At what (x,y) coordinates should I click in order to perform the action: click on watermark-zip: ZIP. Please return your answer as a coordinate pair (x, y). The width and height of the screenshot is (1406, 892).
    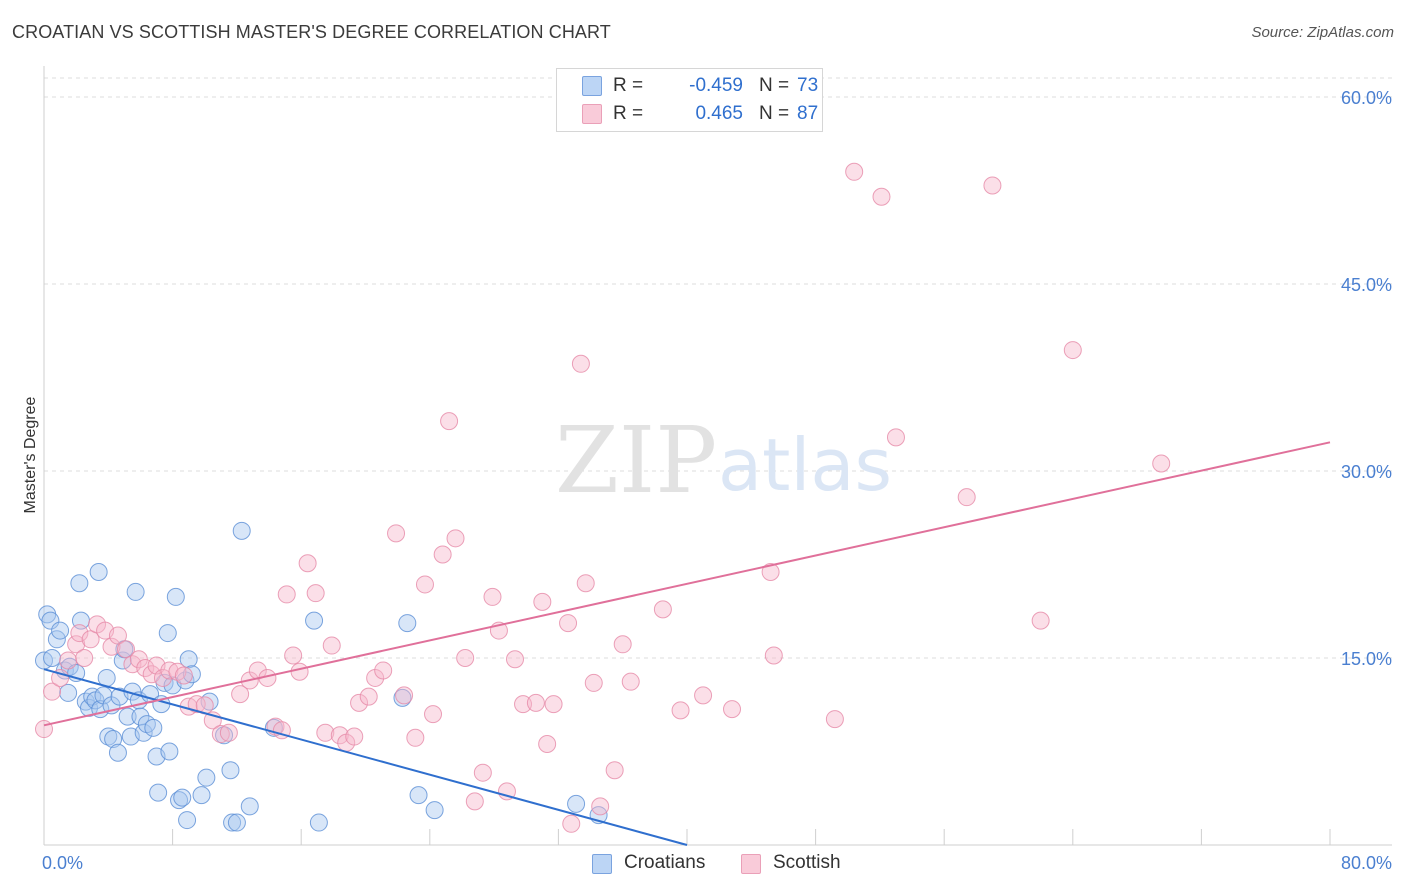
    Looking at the image, I should click on (636, 460).